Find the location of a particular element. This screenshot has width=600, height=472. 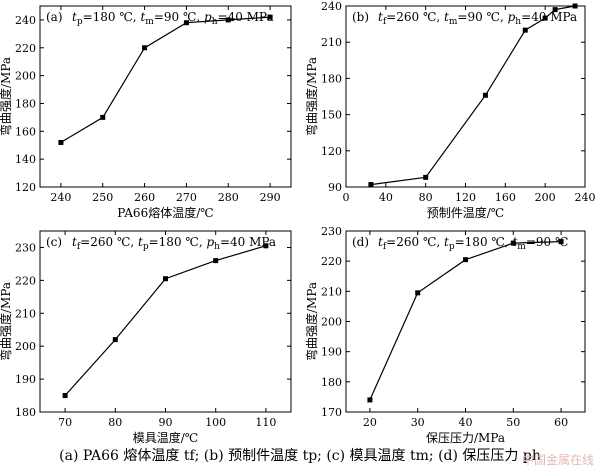

x-axis-label: 预制件温度/℃ is located at coordinates (465, 212).